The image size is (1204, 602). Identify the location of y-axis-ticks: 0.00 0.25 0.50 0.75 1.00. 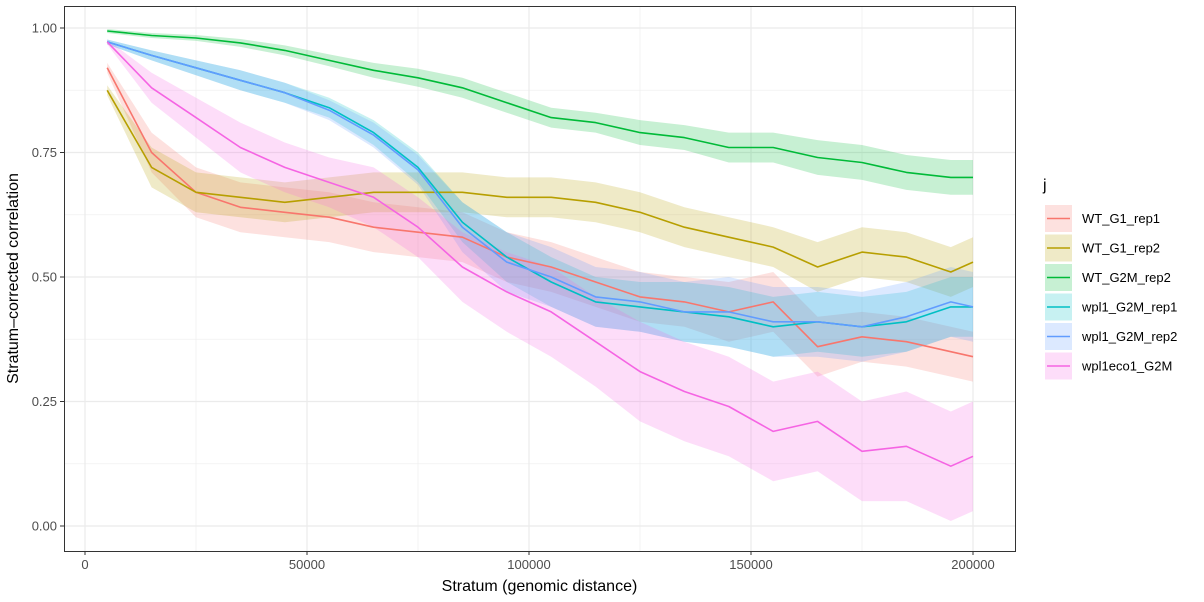
(48, 277).